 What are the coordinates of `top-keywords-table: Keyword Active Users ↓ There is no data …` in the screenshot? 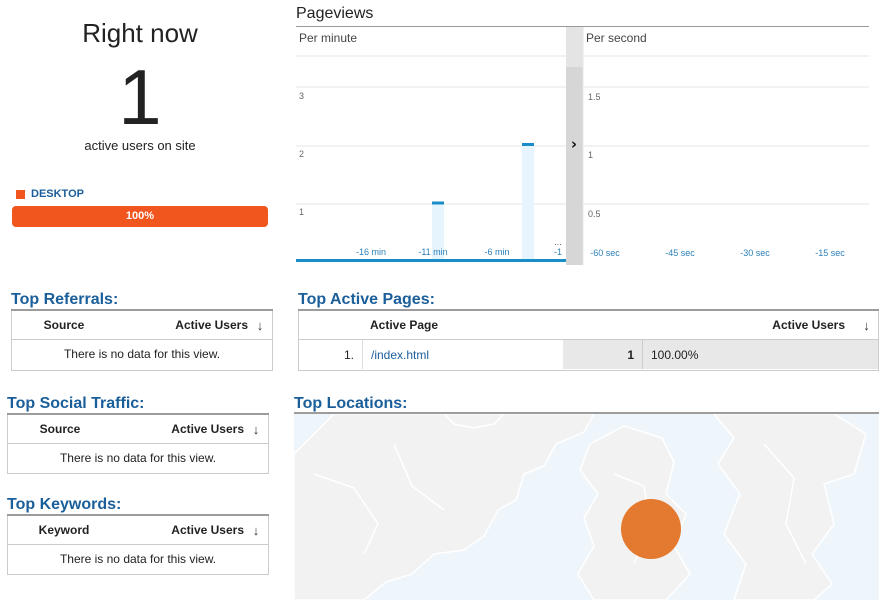 It's located at (138, 545).